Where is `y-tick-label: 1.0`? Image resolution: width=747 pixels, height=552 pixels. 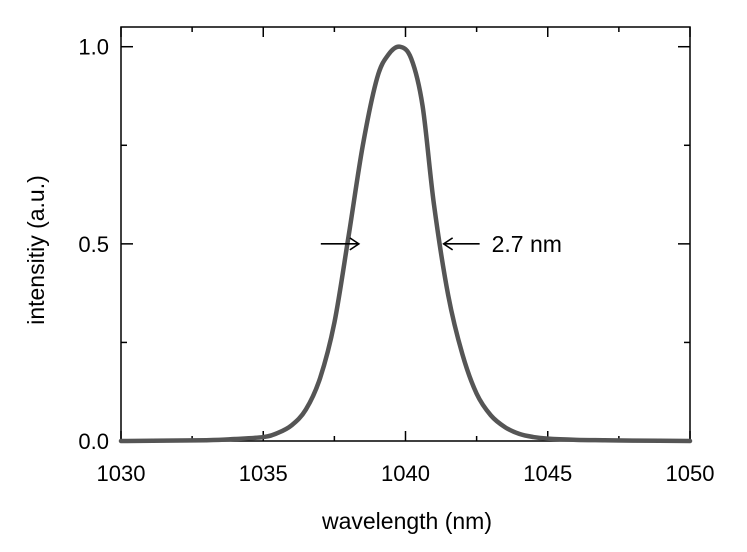 y-tick-label: 1.0 is located at coordinates (93, 47).